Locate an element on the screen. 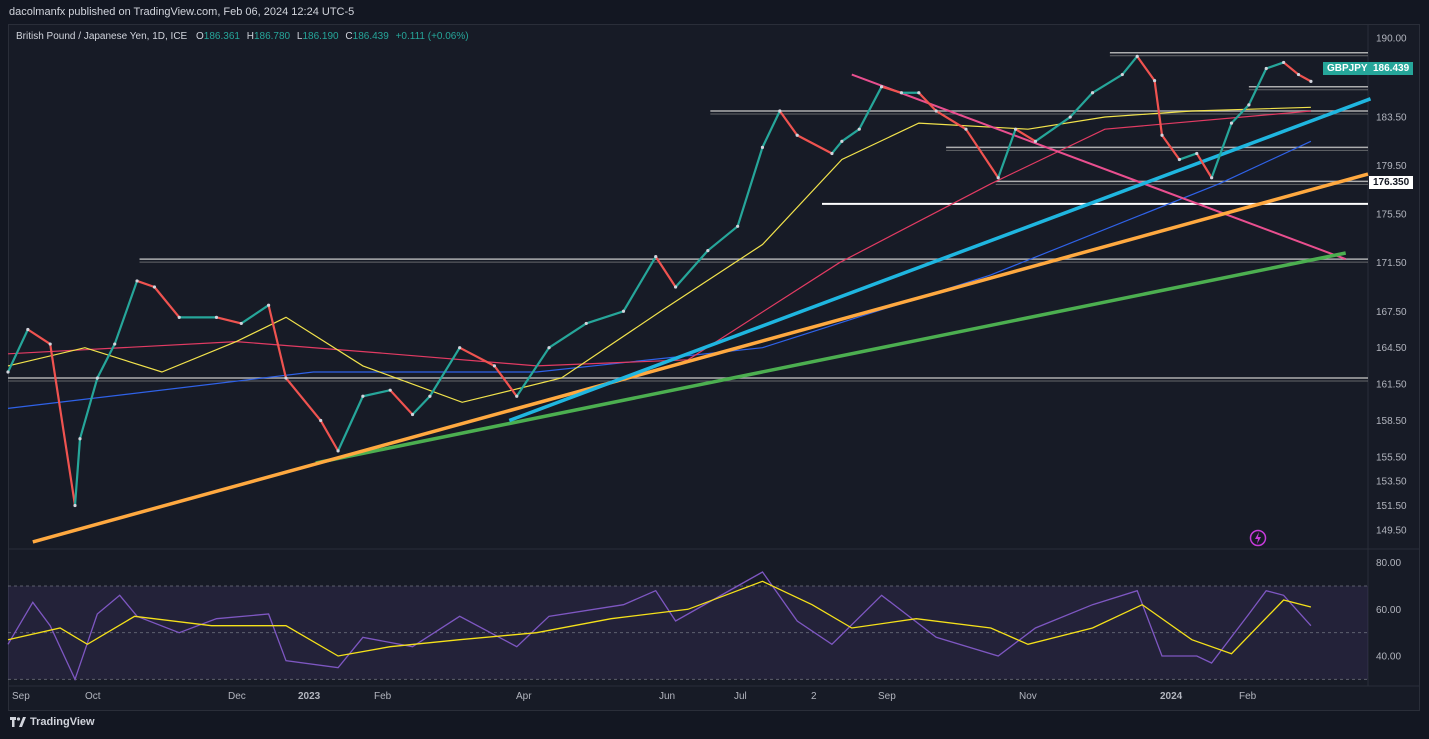 This screenshot has height=739, width=1429. price-tick-label: 161.50 is located at coordinates (1391, 385).